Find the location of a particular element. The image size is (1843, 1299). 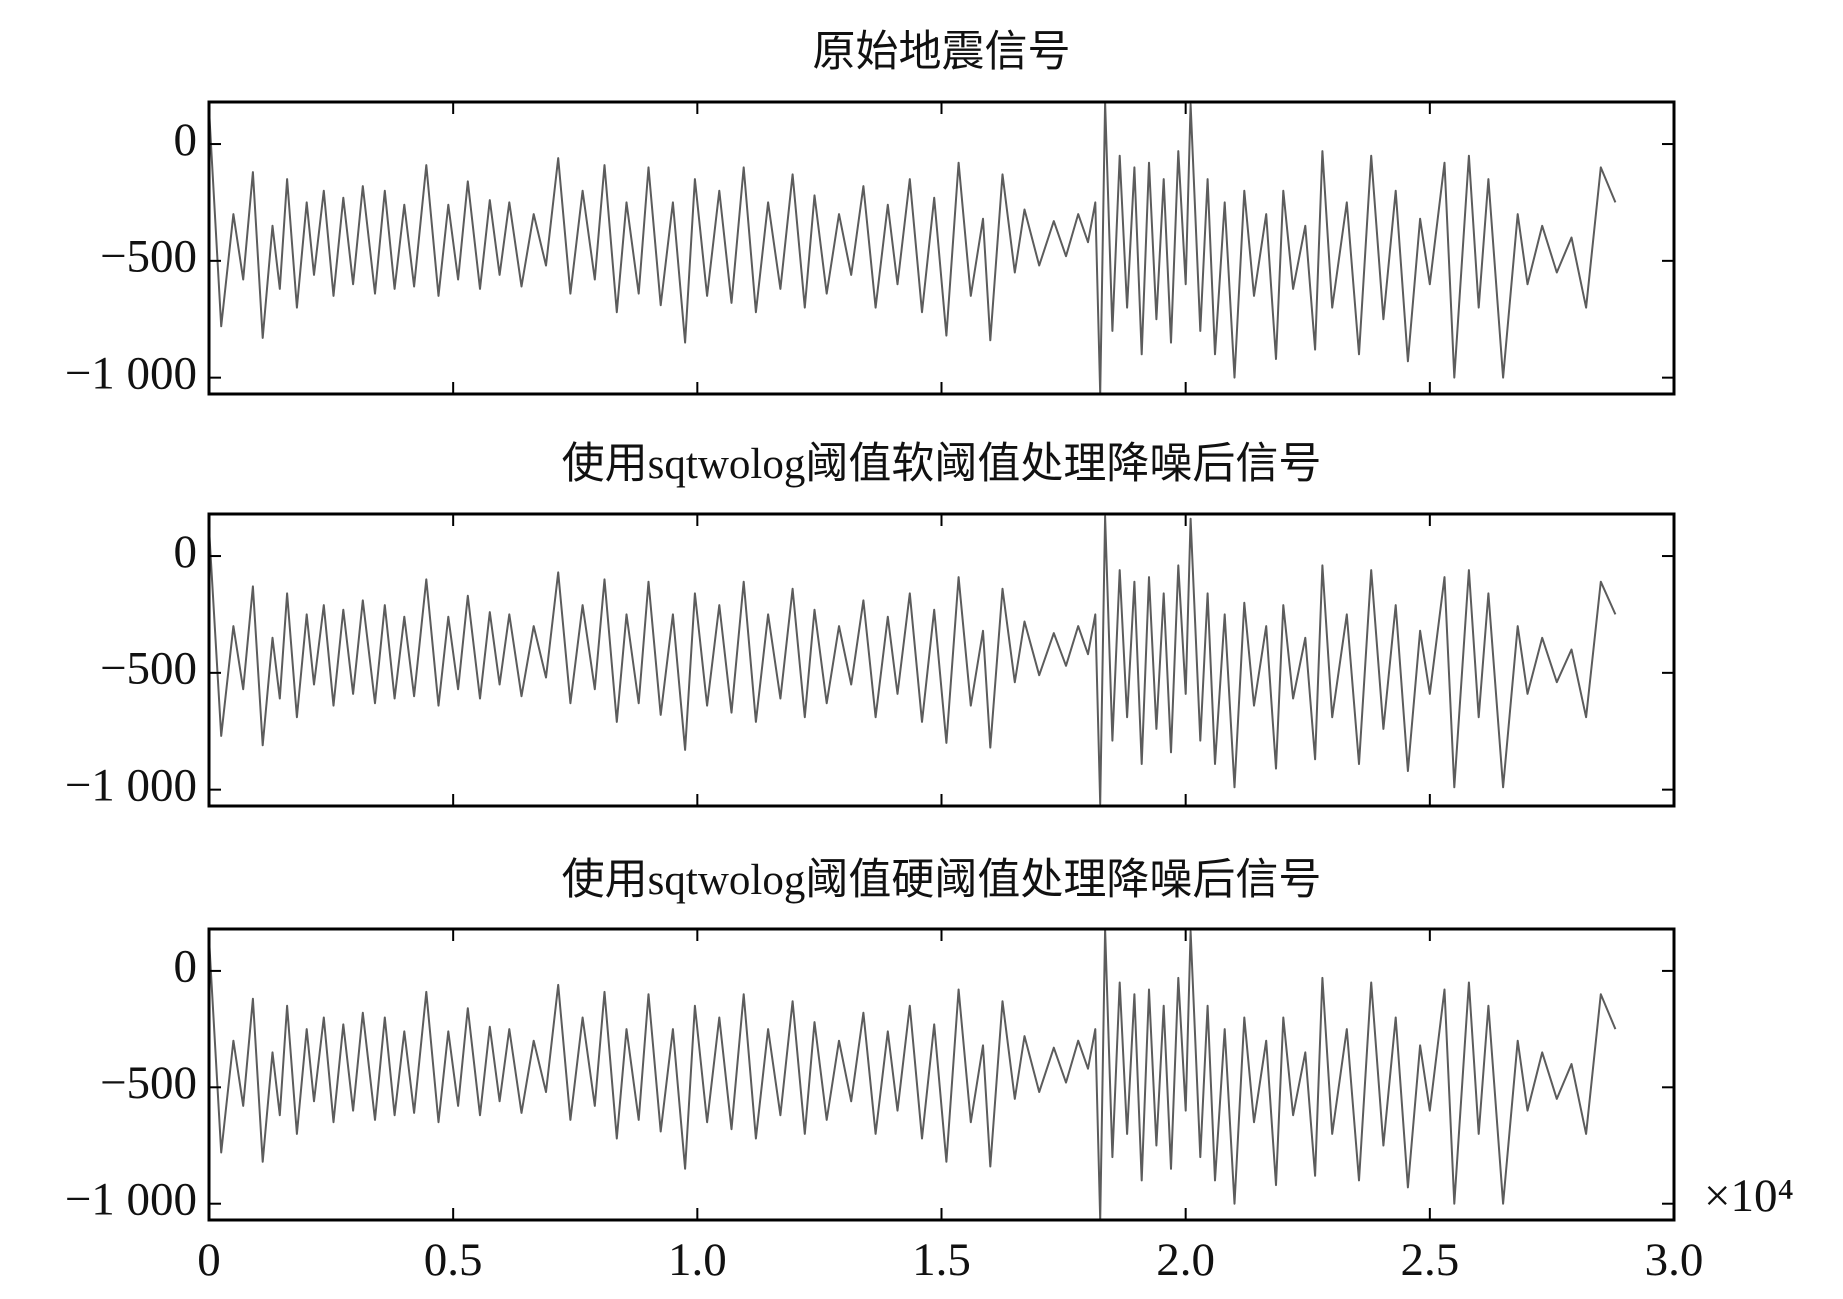

x-tick-label: 0 is located at coordinates (209, 1260).